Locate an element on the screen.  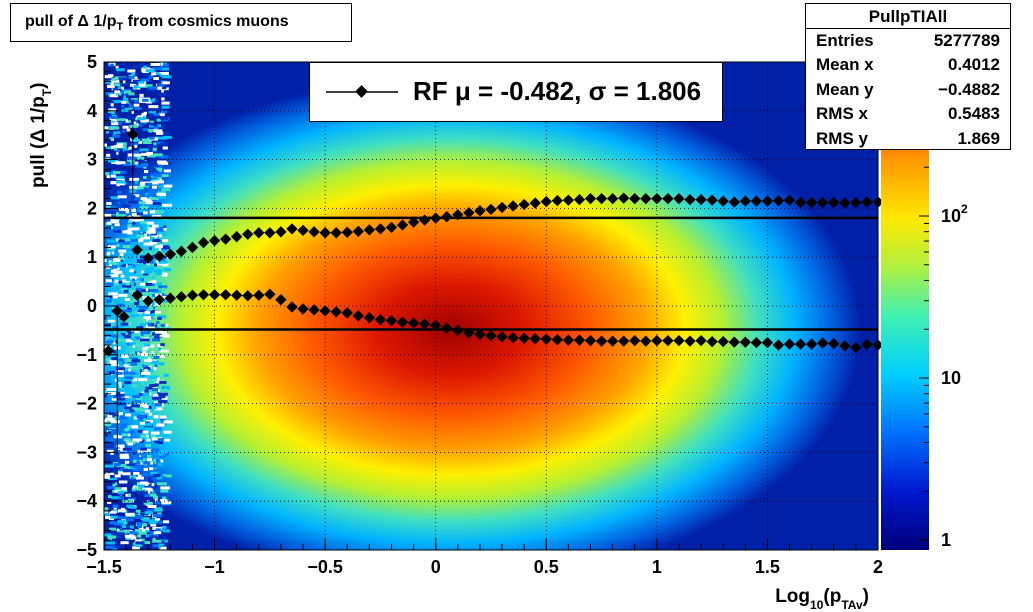
sparse-bins is located at coordinates (138, 306).